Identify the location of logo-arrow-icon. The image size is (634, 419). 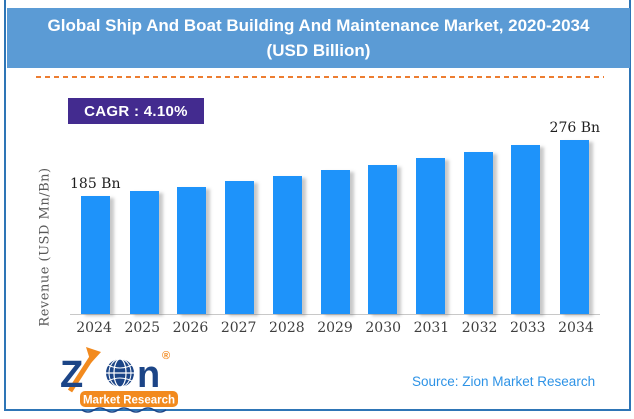
(84, 370).